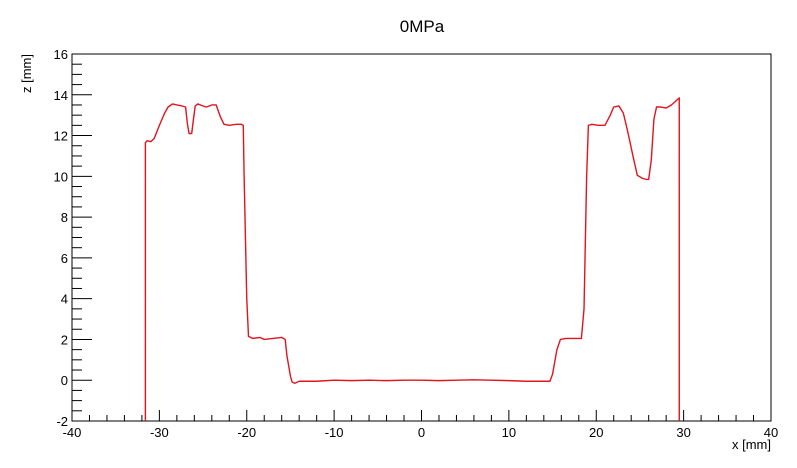  I want to click on y-tick-label: 4, so click(64, 299).